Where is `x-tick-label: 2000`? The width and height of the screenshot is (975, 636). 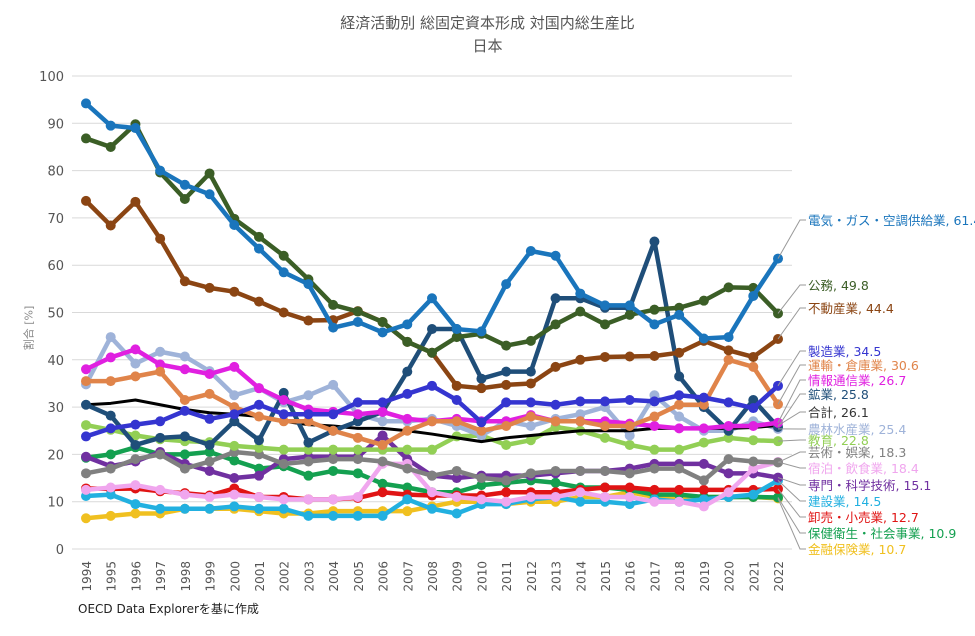
x-tick-label: 2000 is located at coordinates (235, 576).